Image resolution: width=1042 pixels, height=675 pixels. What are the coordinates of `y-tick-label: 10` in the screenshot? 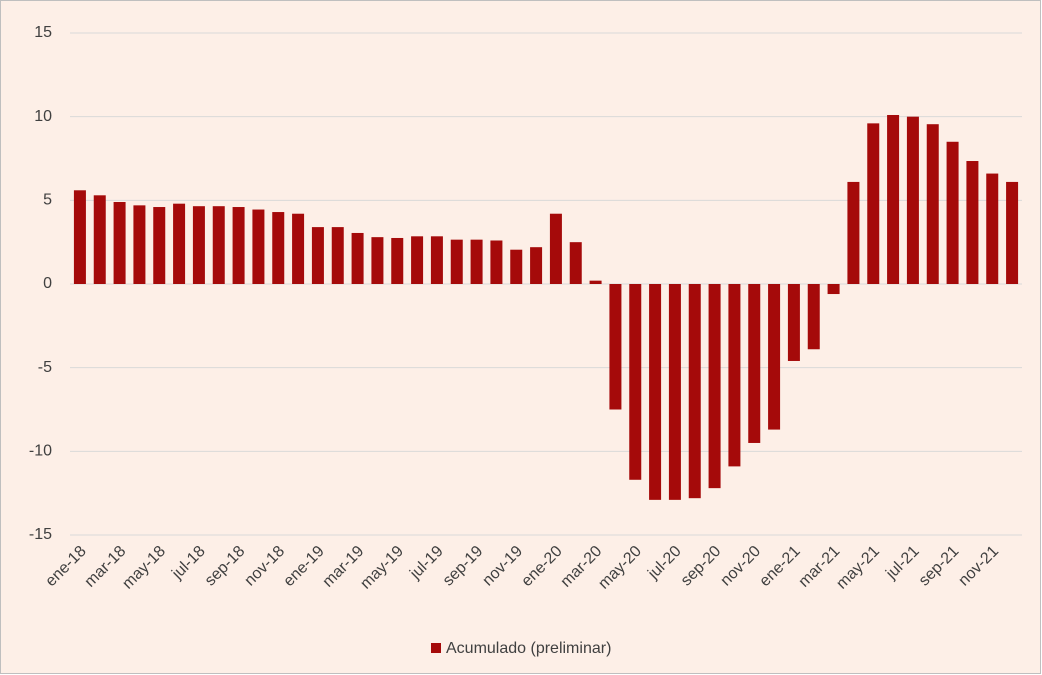 It's located at (43, 116).